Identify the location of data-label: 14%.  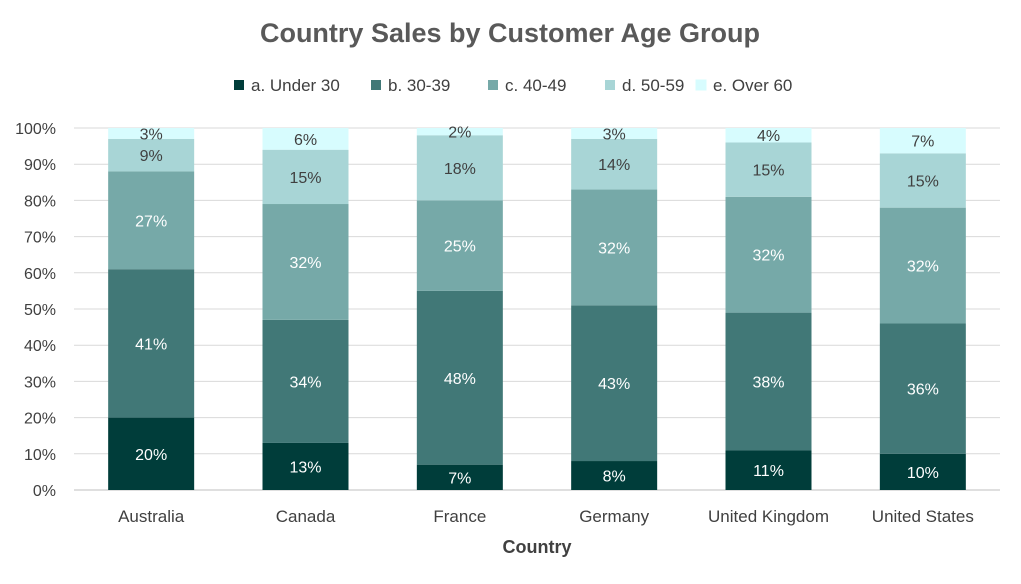
(614, 165).